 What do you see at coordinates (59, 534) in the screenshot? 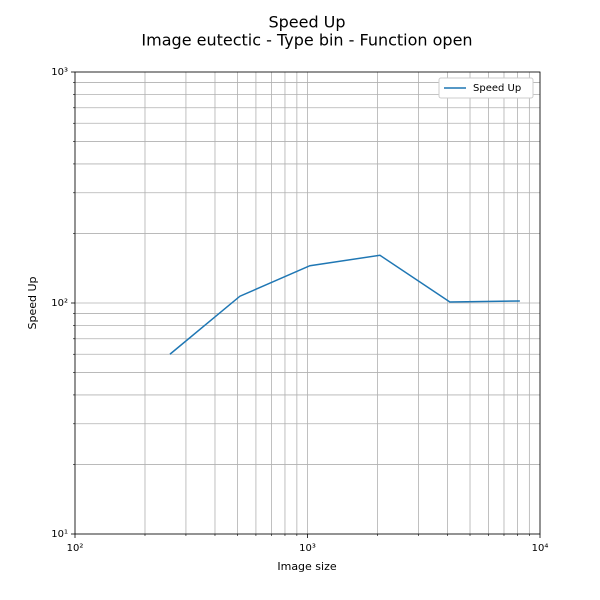
I see `y-tick-label: 10¹` at bounding box center [59, 534].